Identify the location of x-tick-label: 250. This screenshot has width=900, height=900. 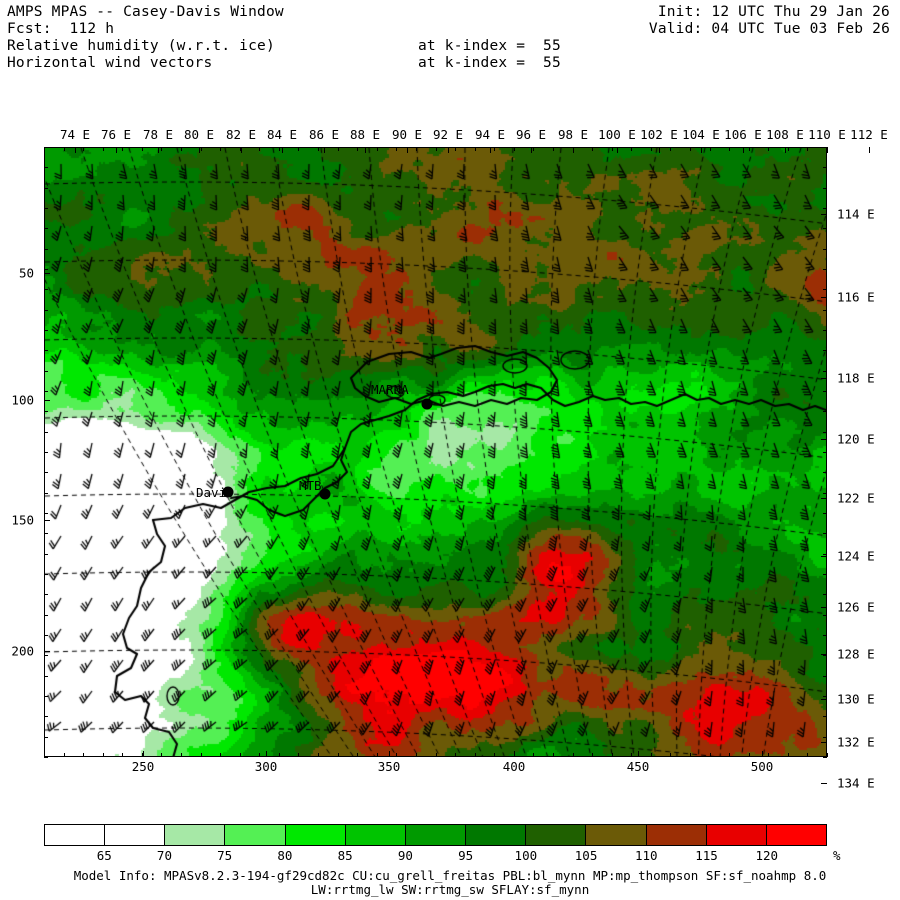
(143, 766).